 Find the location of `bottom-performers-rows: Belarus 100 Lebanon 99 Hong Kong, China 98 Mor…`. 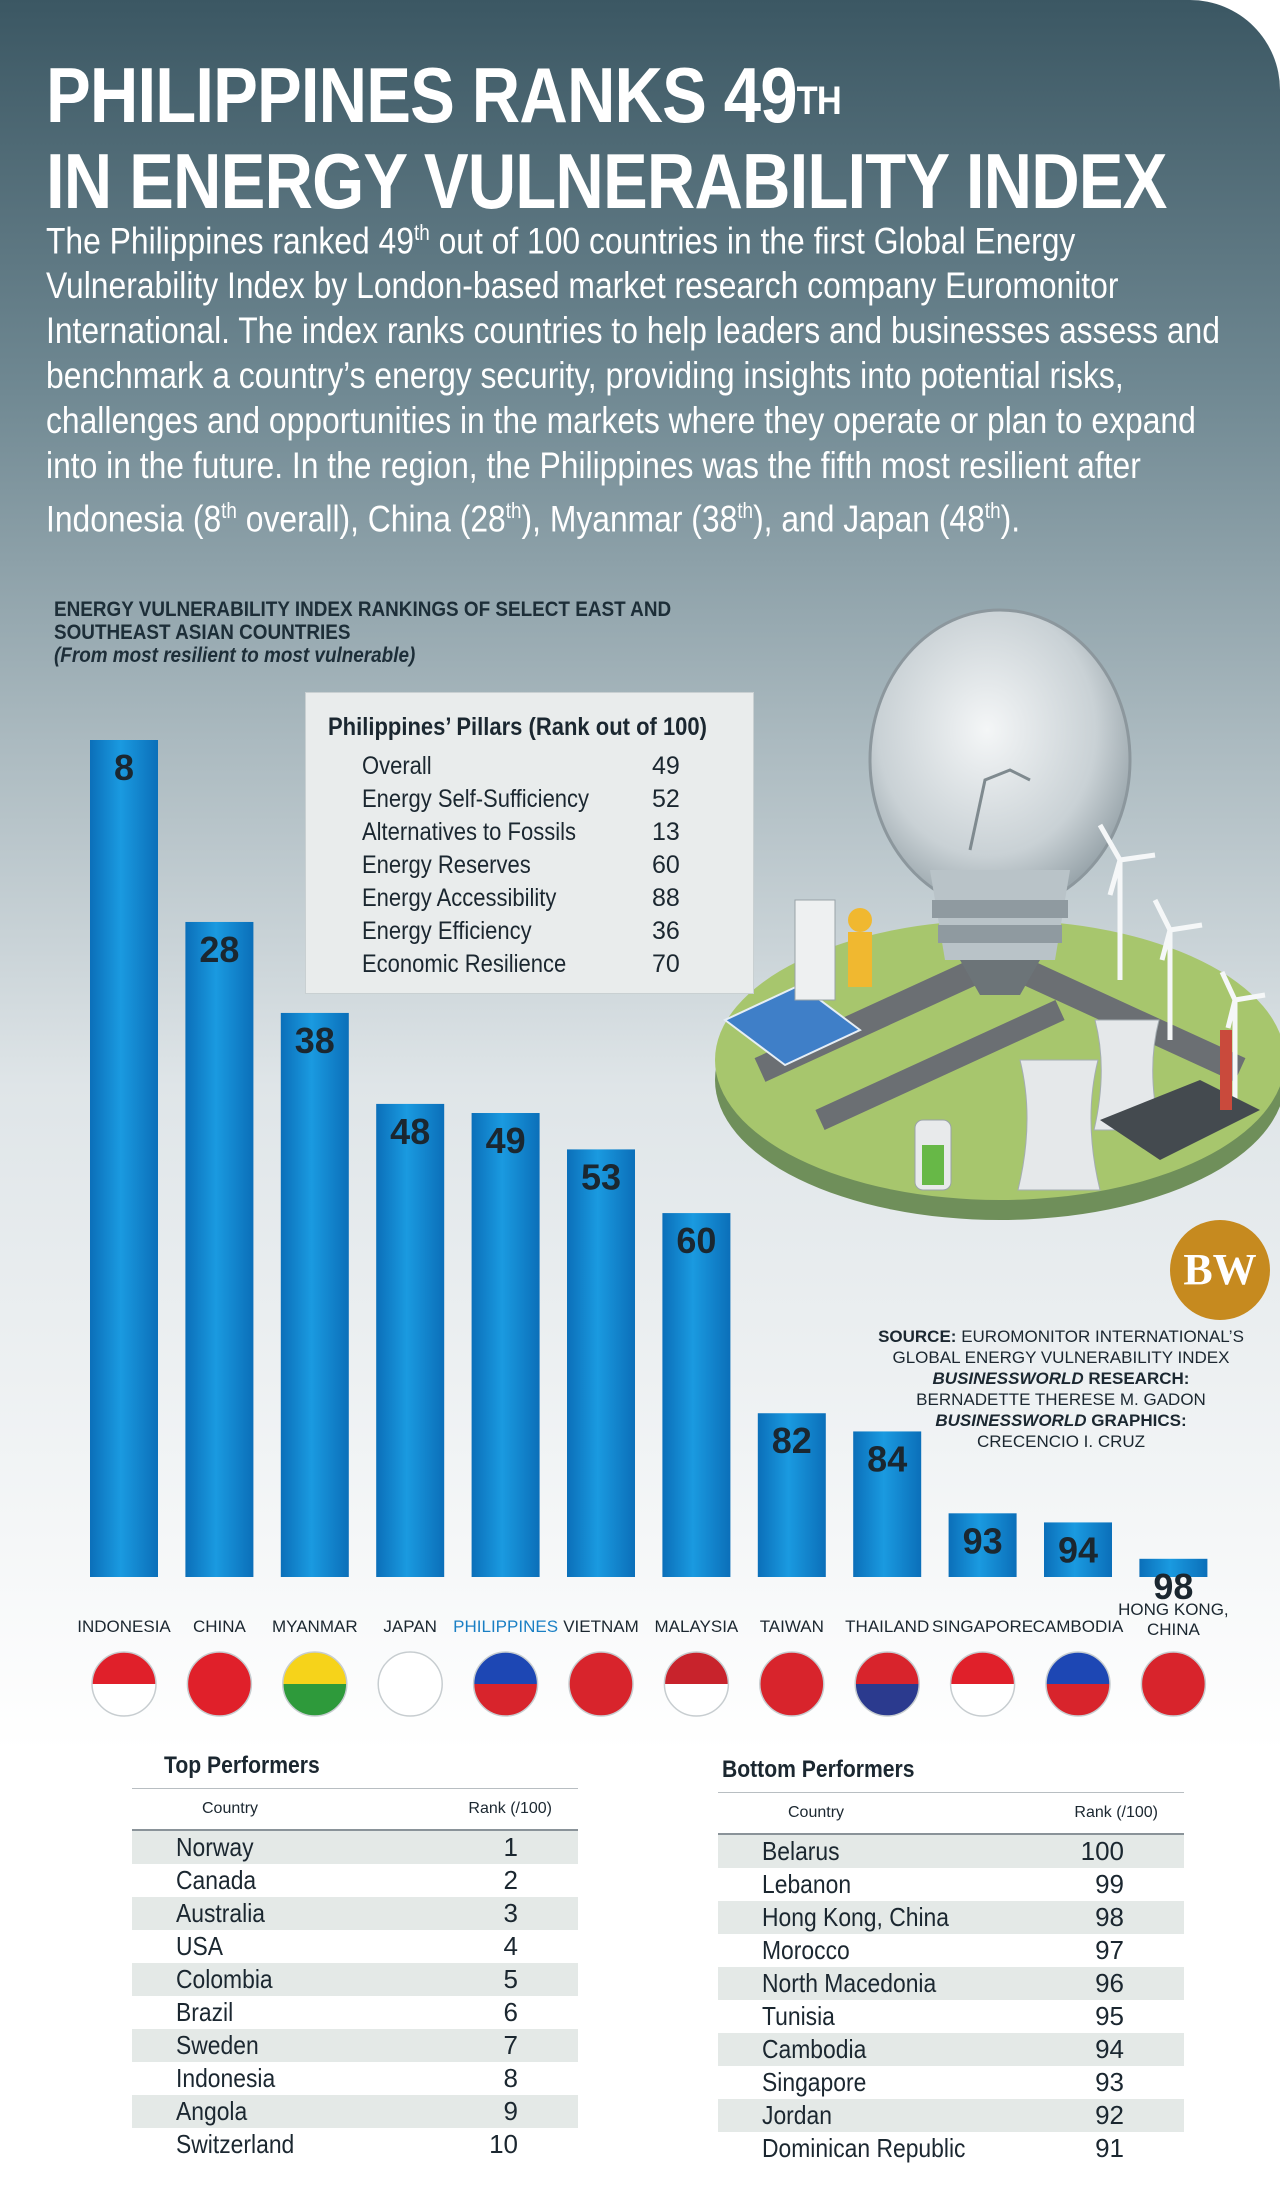

bottom-performers-rows: Belarus 100 Lebanon 99 Hong Kong, China 98 Mor… is located at coordinates (951, 2000).